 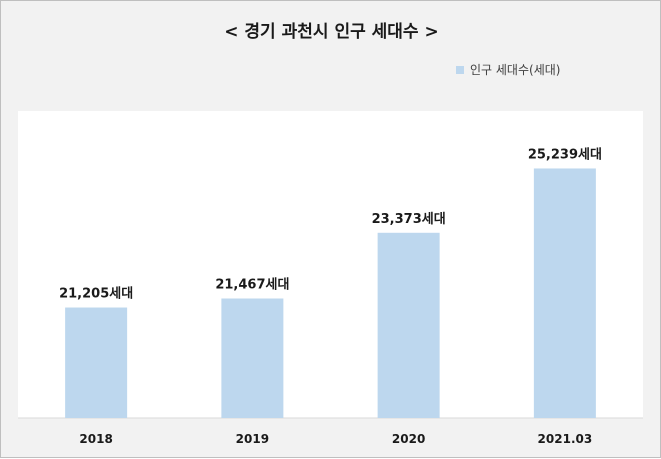 I want to click on x-tick-label-2018: 2018, so click(x=95, y=439).